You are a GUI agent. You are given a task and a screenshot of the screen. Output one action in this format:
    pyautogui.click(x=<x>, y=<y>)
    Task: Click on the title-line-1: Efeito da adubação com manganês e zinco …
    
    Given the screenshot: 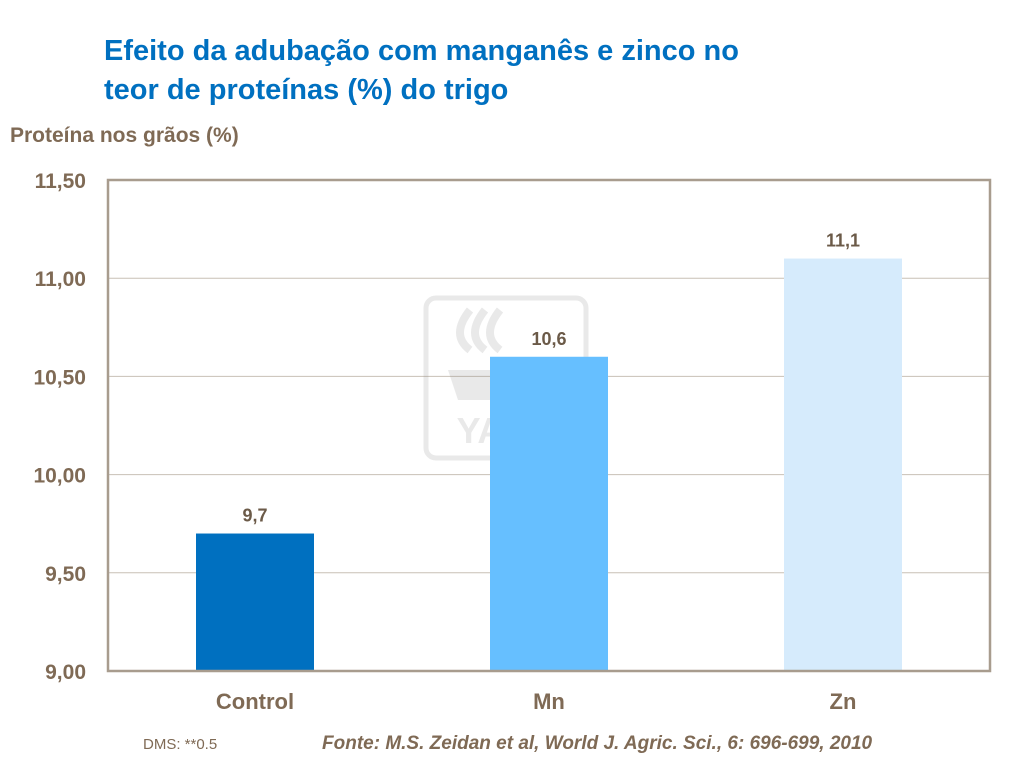 What is the action you would take?
    pyautogui.click(x=421, y=51)
    